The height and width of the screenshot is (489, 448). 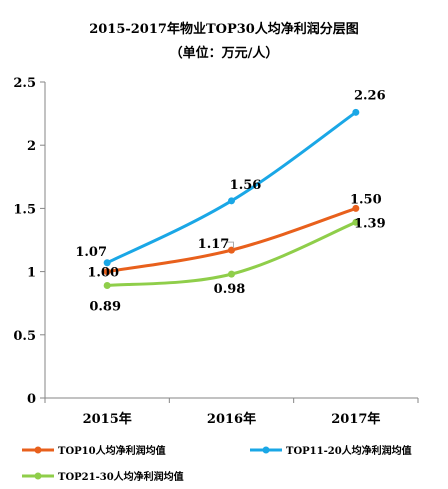 What do you see at coordinates (107, 419) in the screenshot?
I see `x-tick-label: 2015年` at bounding box center [107, 419].